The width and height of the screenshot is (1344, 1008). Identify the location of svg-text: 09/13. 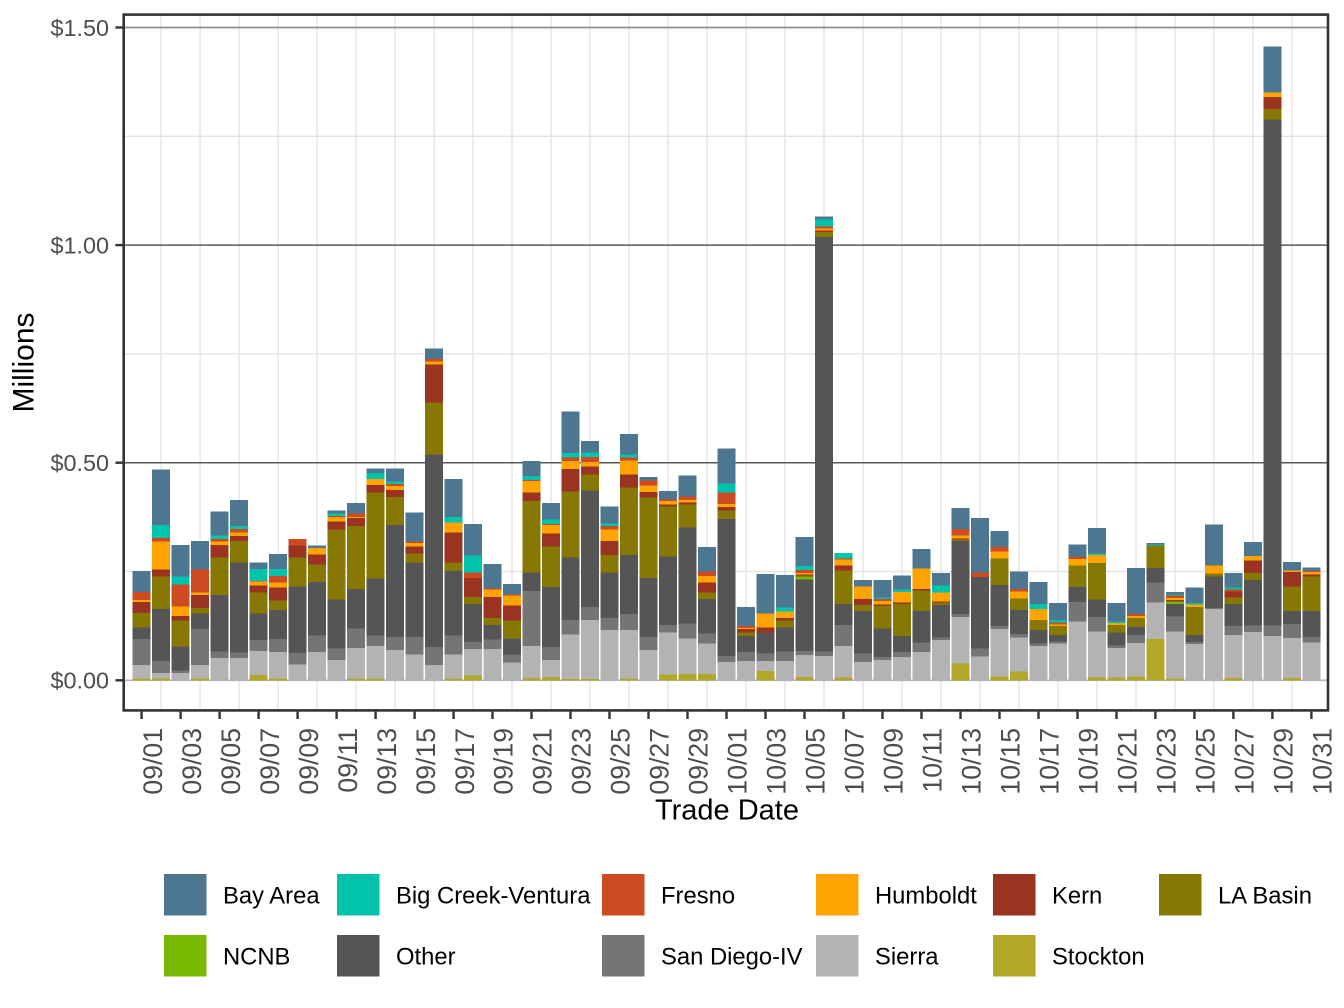
(387, 761).